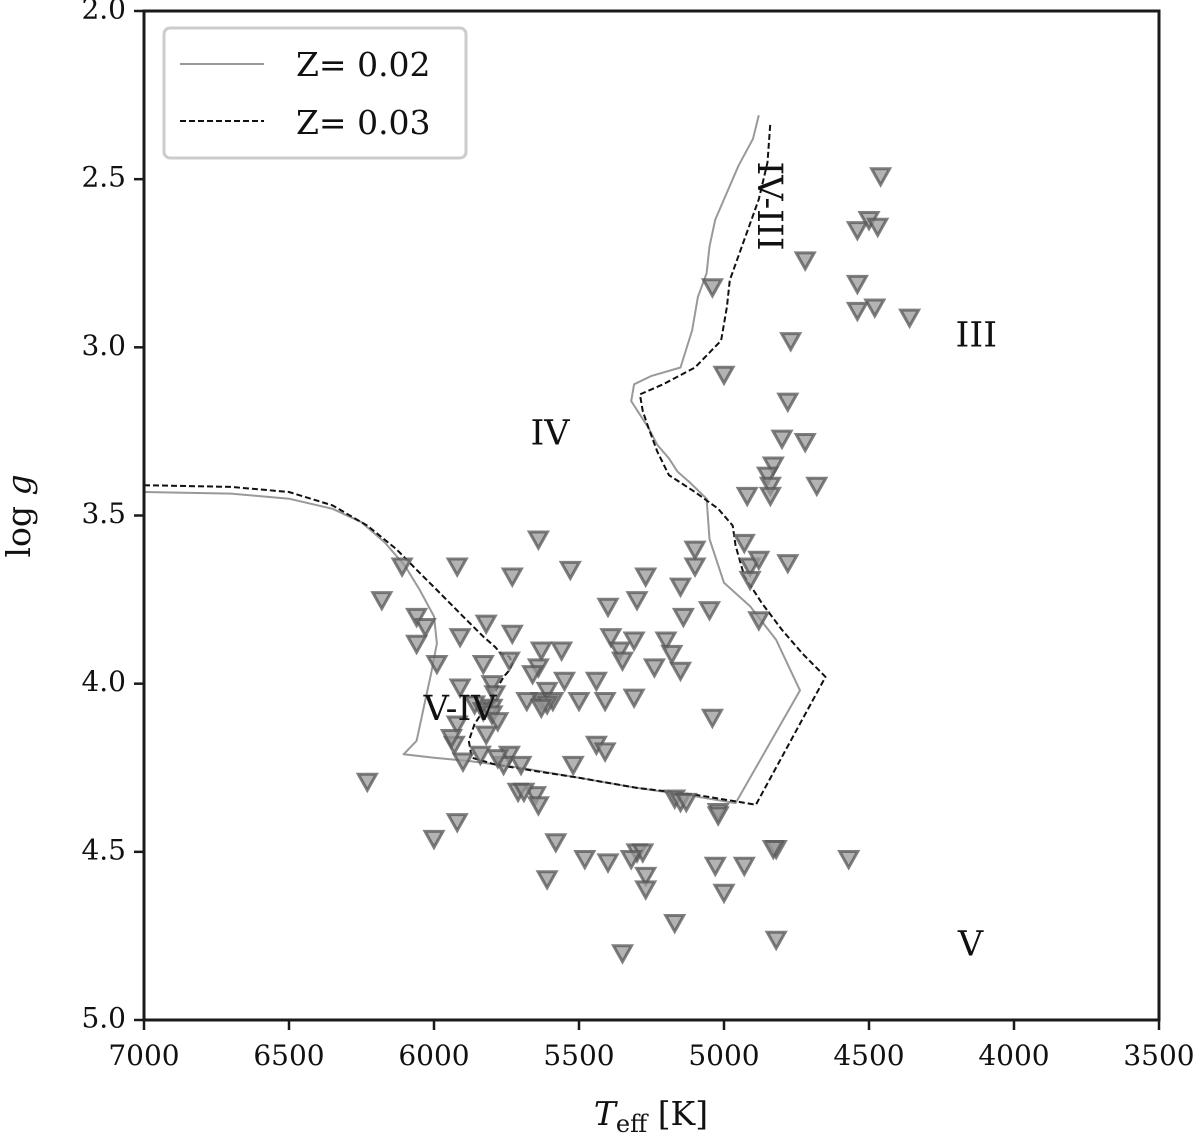  What do you see at coordinates (315, 93) in the screenshot?
I see `legend: Z= 0.02 Z= 0.03` at bounding box center [315, 93].